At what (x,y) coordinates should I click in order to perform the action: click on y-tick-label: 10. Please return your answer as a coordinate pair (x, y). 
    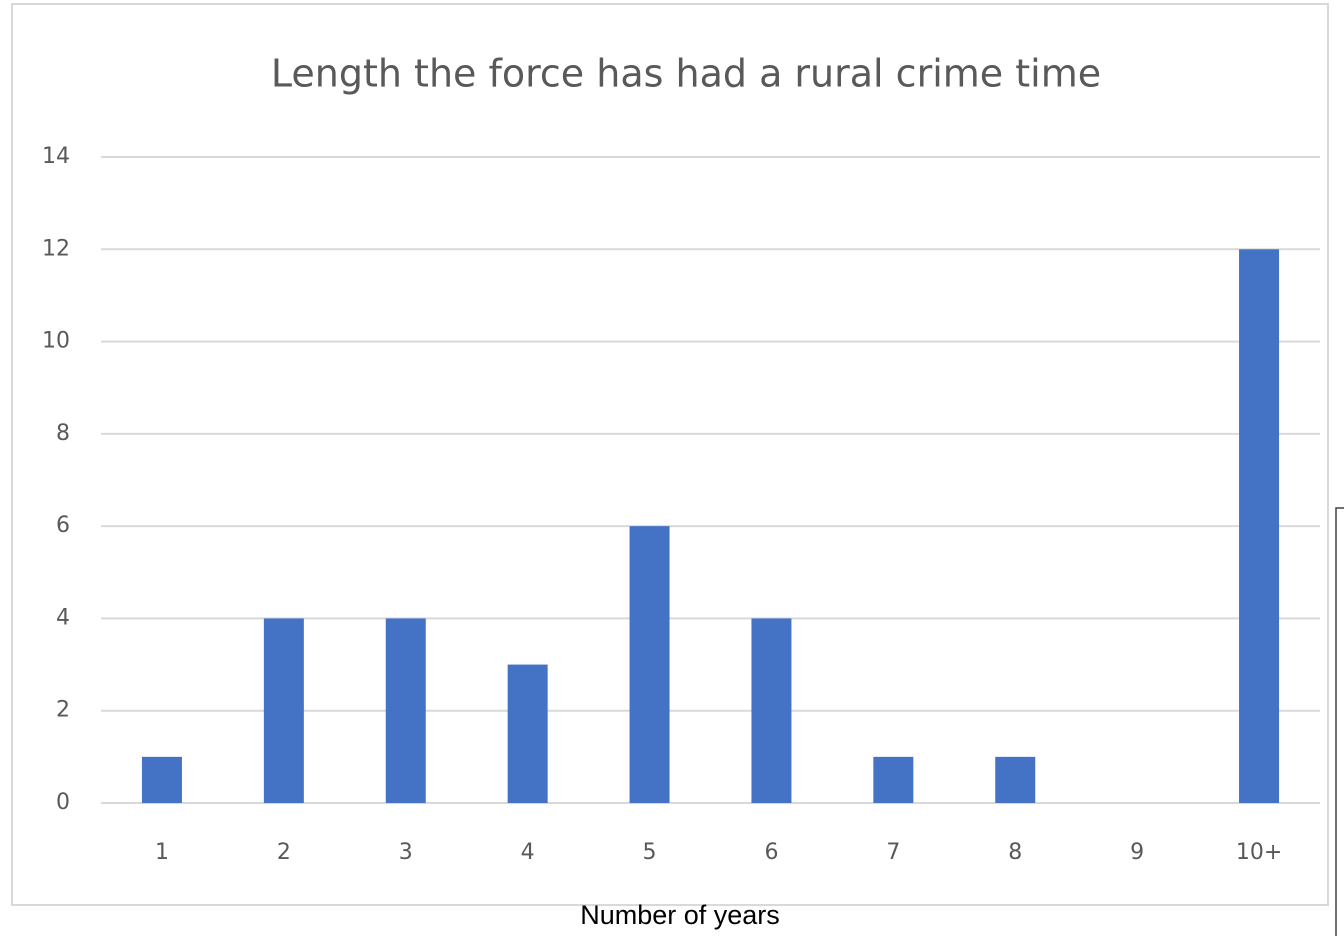
    Looking at the image, I should click on (56, 341).